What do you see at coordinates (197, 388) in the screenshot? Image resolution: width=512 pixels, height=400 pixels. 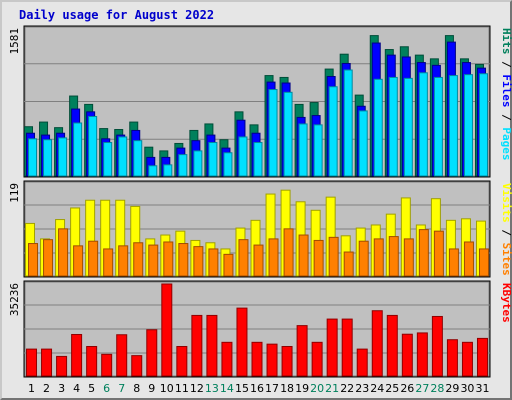 I see `day-label: 12` at bounding box center [197, 388].